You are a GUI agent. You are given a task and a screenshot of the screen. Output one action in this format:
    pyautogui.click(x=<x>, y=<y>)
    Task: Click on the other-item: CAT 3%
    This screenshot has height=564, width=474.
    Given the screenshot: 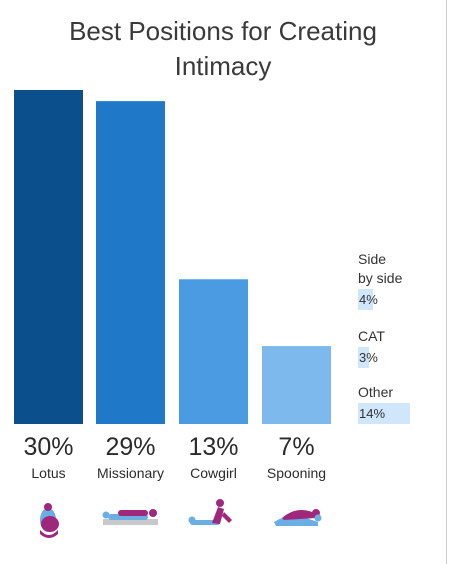 What is the action you would take?
    pyautogui.click(x=371, y=347)
    